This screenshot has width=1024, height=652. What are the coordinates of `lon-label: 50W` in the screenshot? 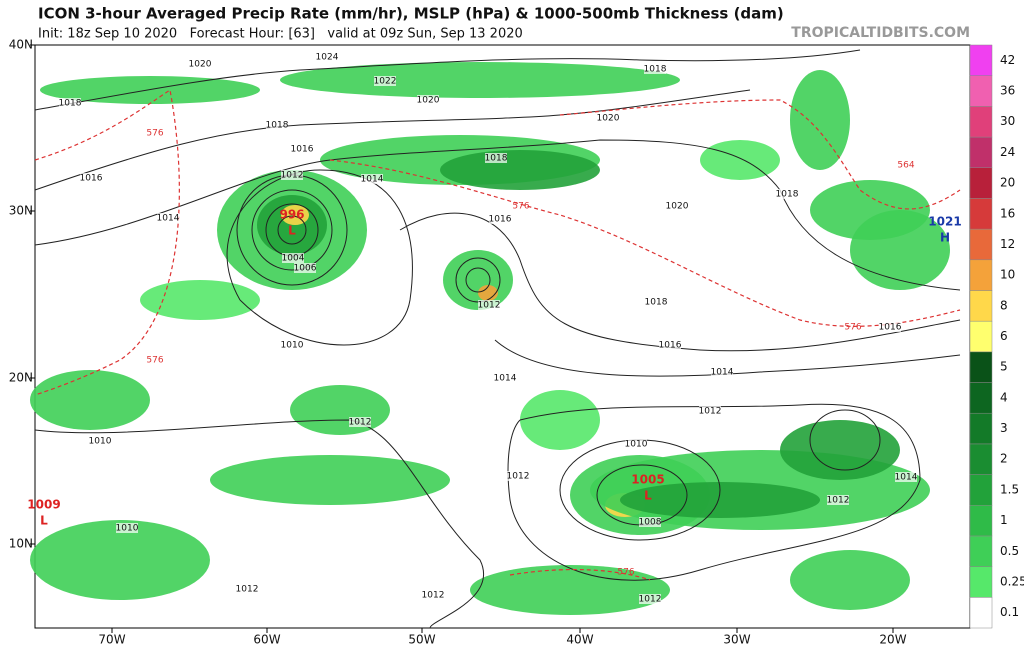 It's located at (421, 640).